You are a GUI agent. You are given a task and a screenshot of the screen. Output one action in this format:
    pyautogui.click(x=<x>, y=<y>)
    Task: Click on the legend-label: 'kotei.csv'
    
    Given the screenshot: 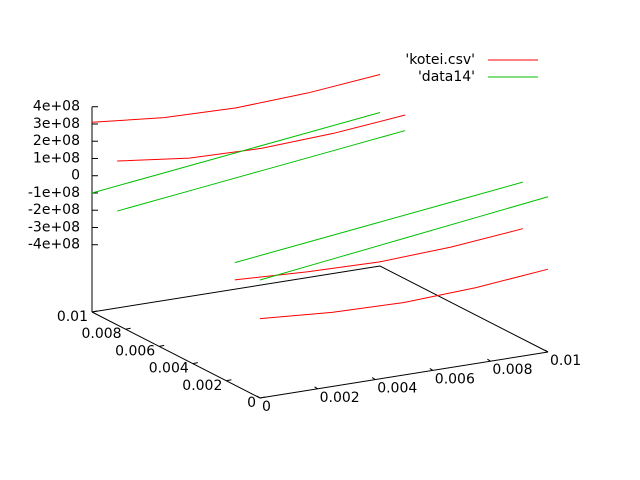 What is the action you would take?
    pyautogui.click(x=440, y=60)
    